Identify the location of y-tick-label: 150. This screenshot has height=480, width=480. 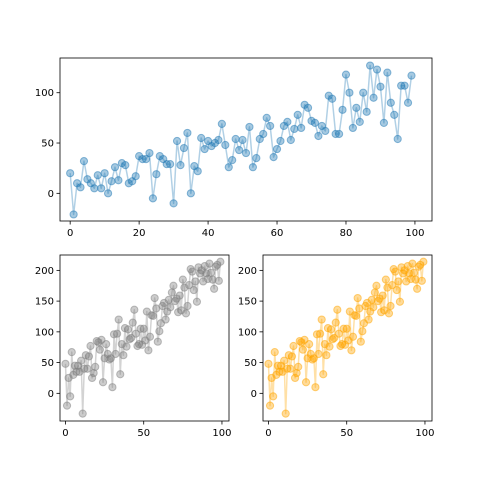
(247, 302).